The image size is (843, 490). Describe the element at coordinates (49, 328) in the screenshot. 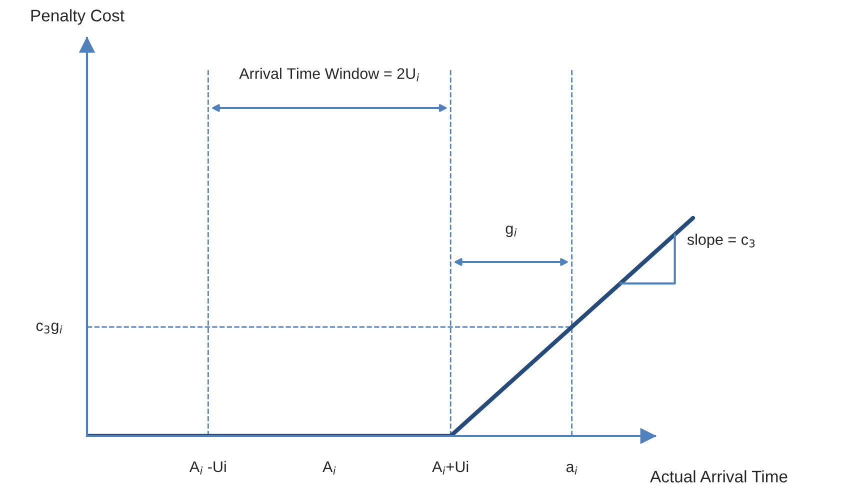

I see `ref-line-label: c$_{3}$g$_{i}$` at that location.